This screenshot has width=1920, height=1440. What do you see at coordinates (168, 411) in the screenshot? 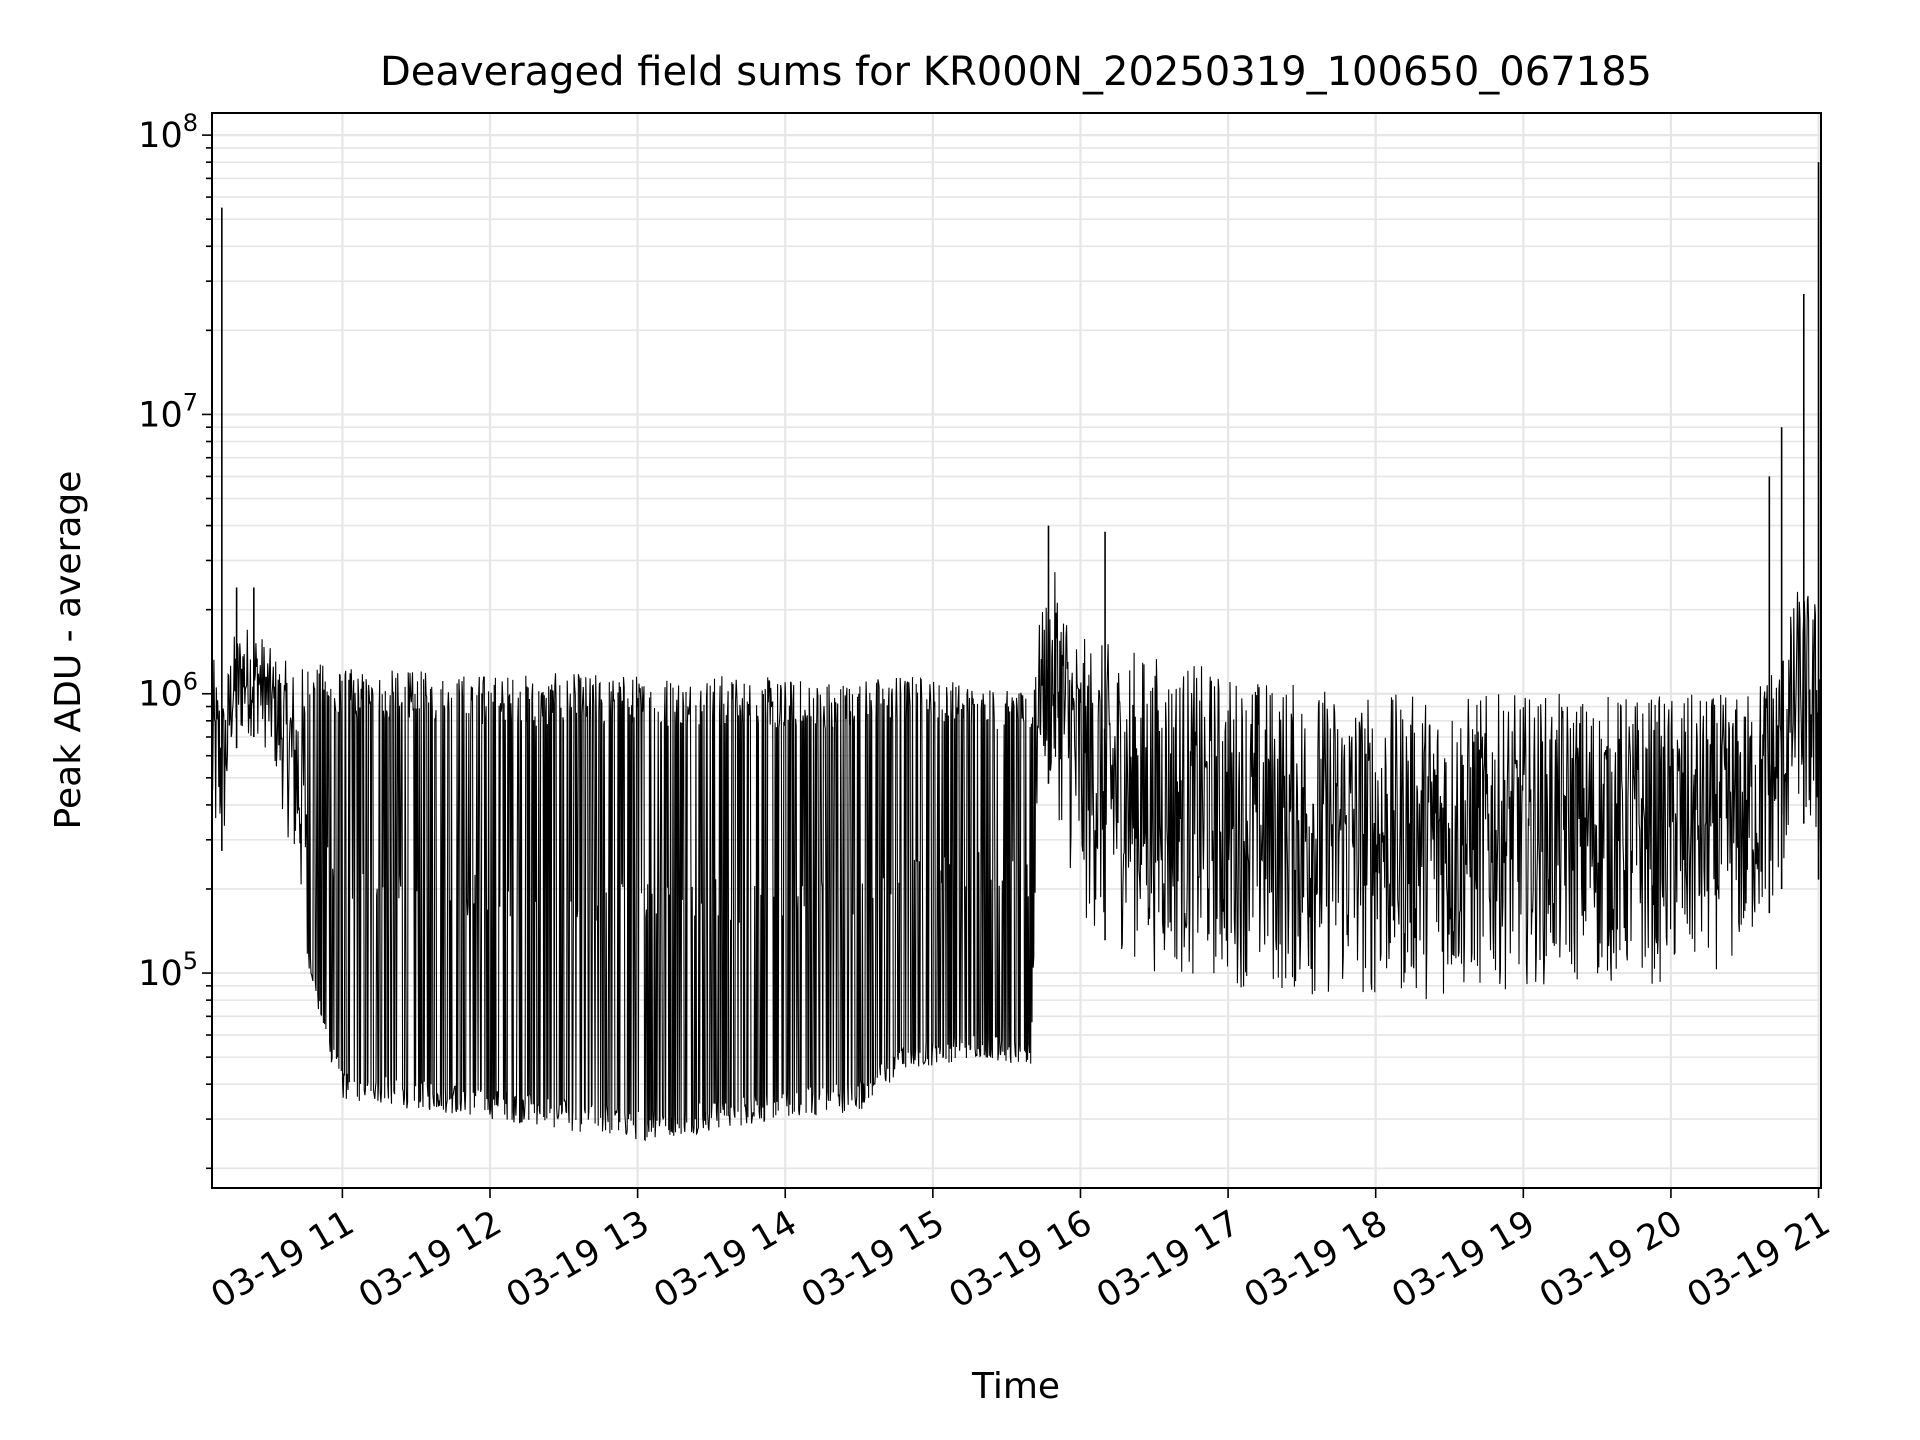
I see `y-tick-label: 10⁷` at bounding box center [168, 411].